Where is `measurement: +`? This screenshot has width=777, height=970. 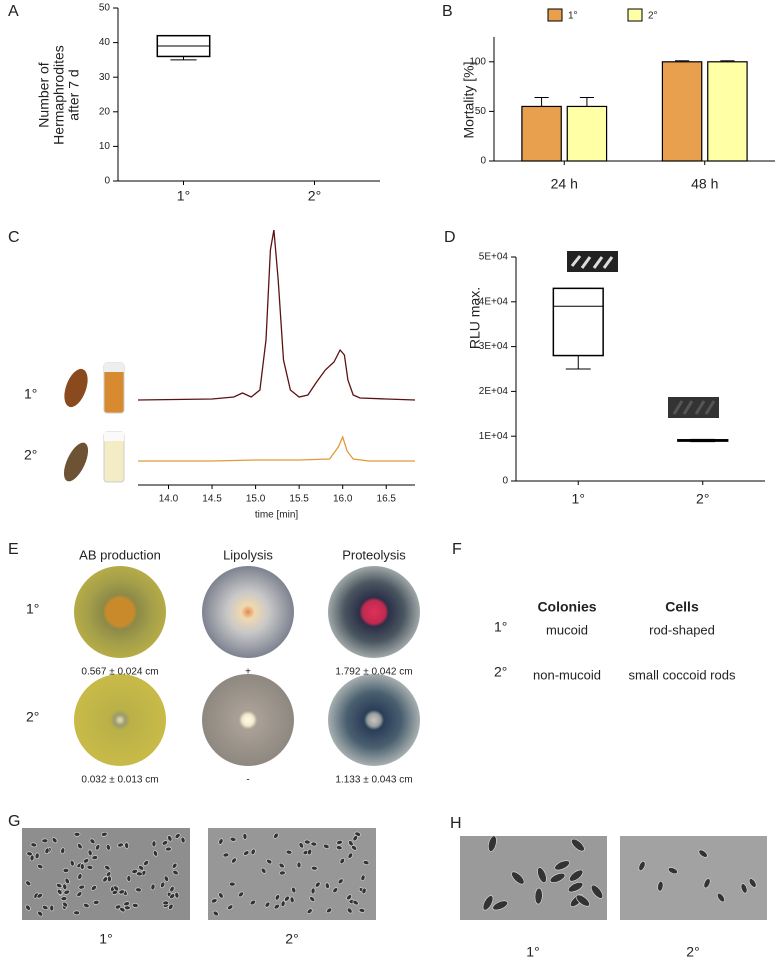 measurement: + is located at coordinates (248, 672).